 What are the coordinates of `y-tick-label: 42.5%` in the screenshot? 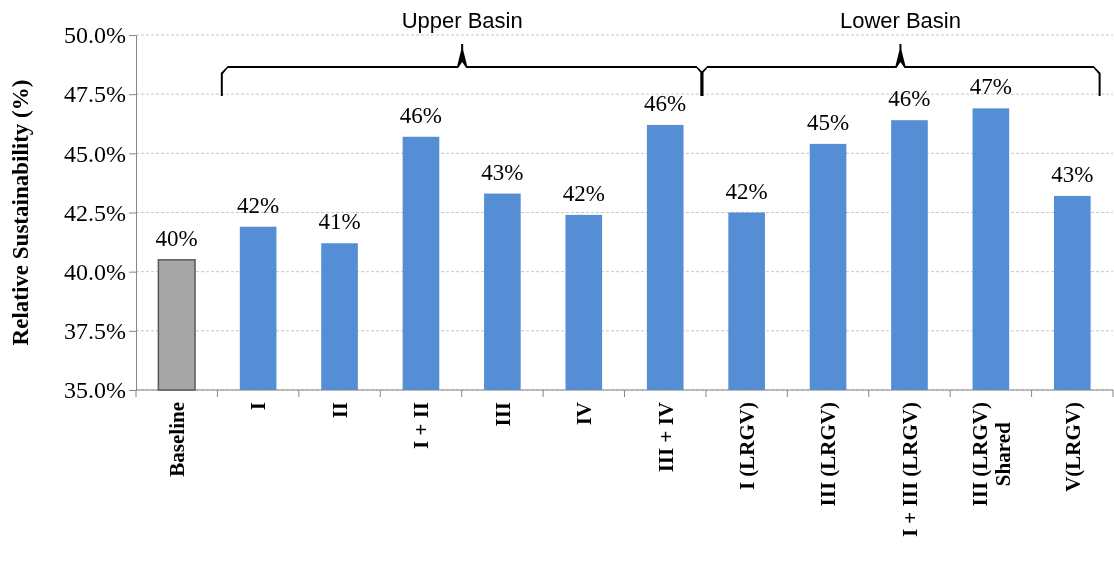 It's located at (95, 212).